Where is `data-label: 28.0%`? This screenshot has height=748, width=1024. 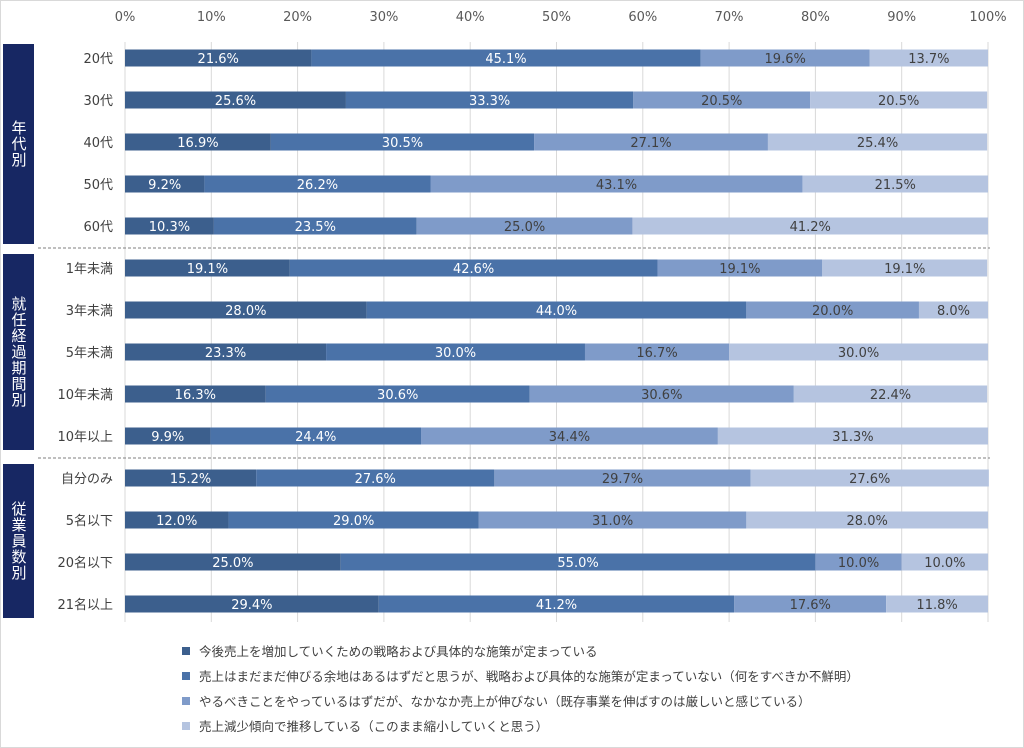
data-label: 28.0% is located at coordinates (867, 521).